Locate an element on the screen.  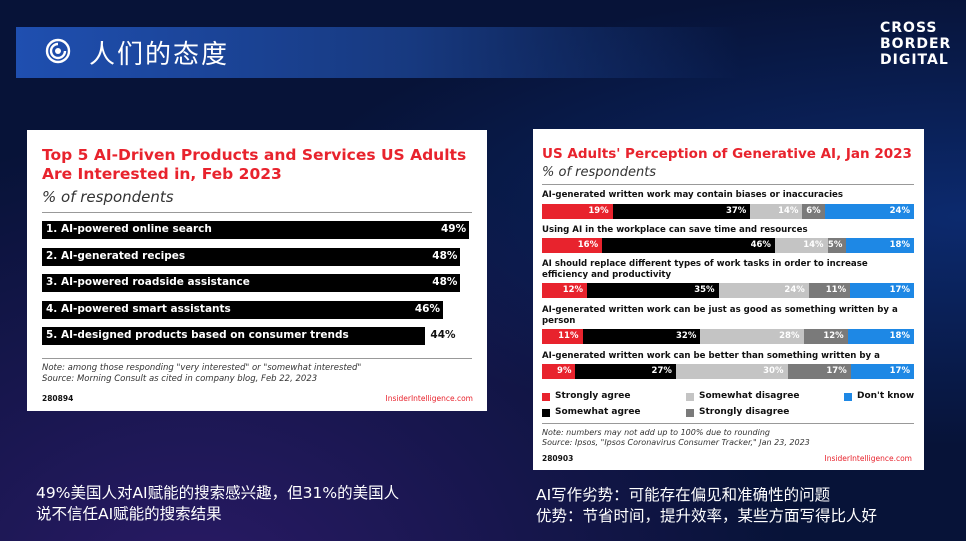
segment-value: 46% is located at coordinates (760, 245).